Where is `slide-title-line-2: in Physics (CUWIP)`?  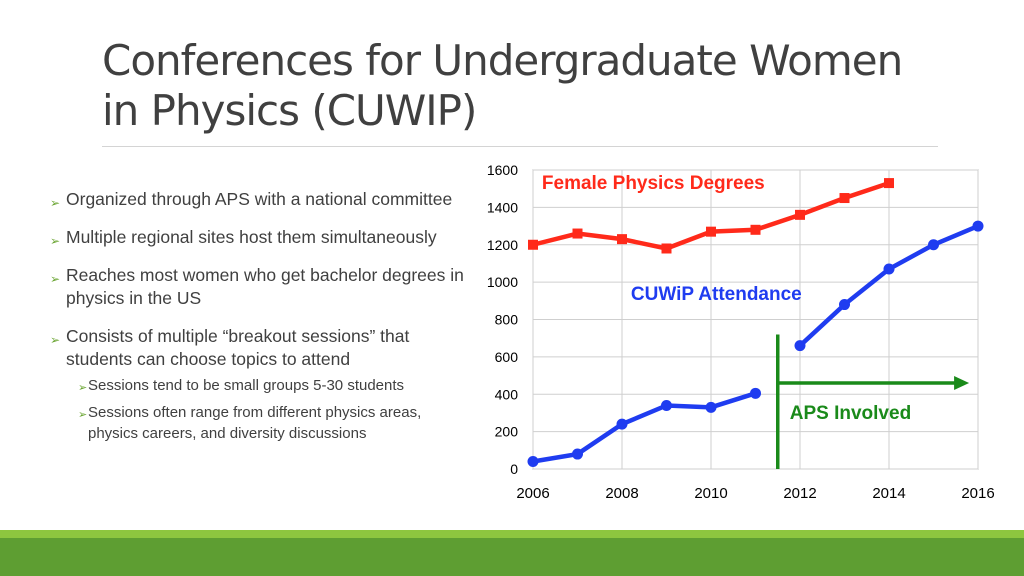 slide-title-line-2: in Physics (CUWIP) is located at coordinates (289, 110).